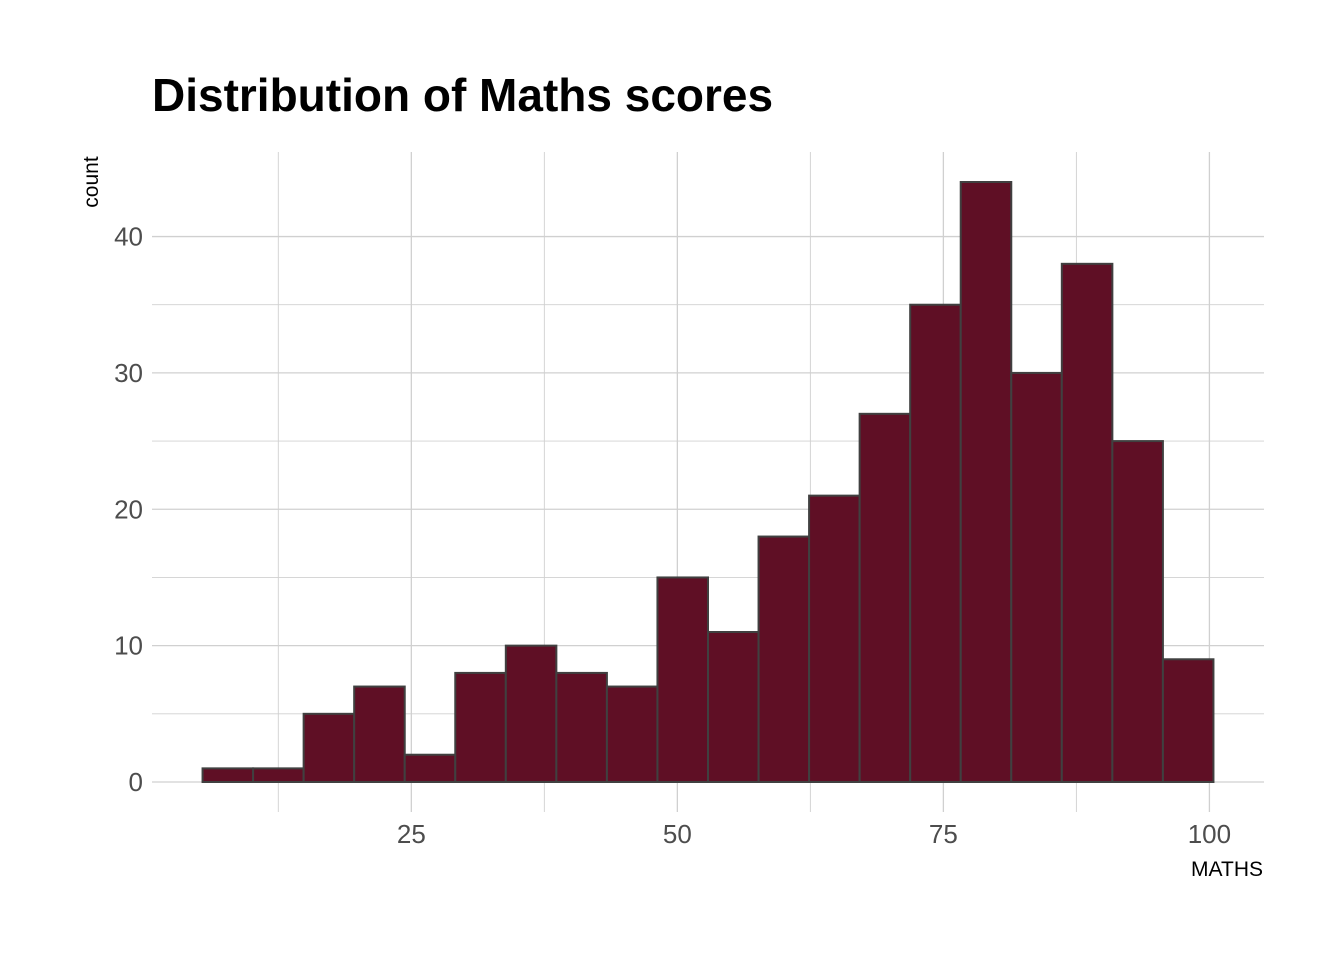  What do you see at coordinates (1209, 834) in the screenshot?
I see `x-tick-label: 100` at bounding box center [1209, 834].